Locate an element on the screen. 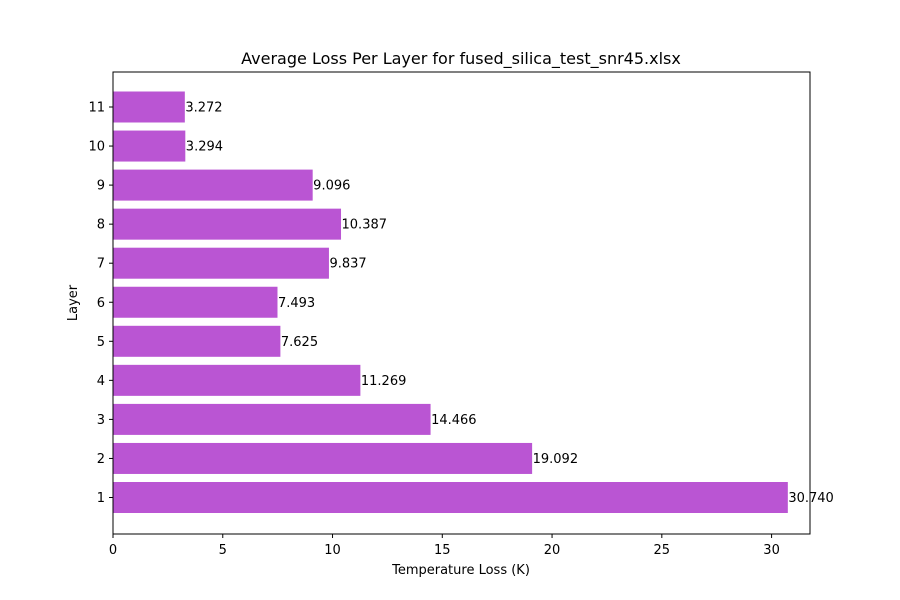 The image size is (900, 600). x-tick-label: 25 is located at coordinates (662, 550).